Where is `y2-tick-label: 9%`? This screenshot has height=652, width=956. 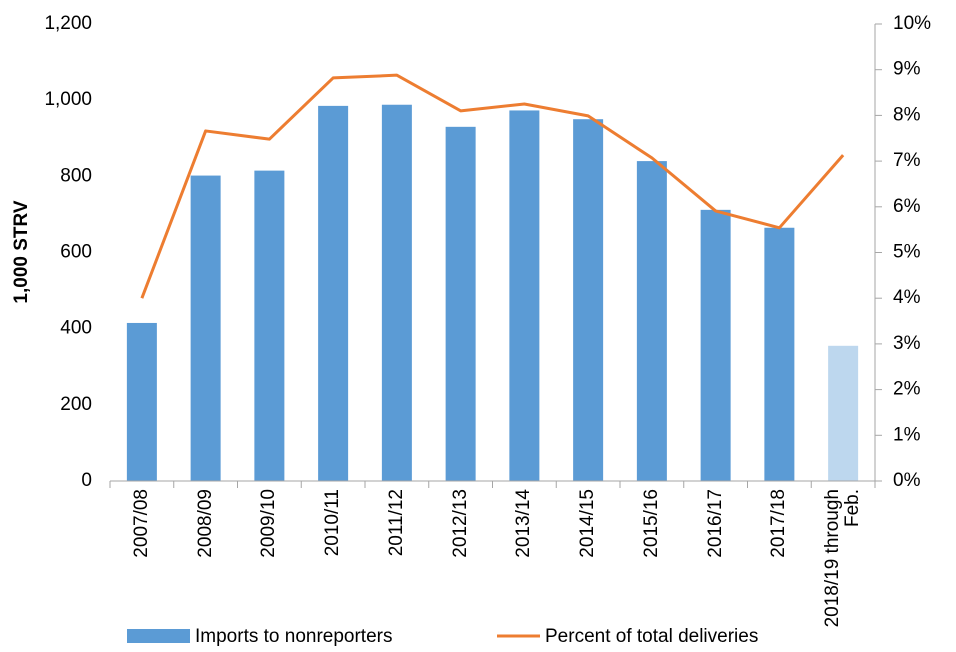 y2-tick-label: 9% is located at coordinates (907, 69).